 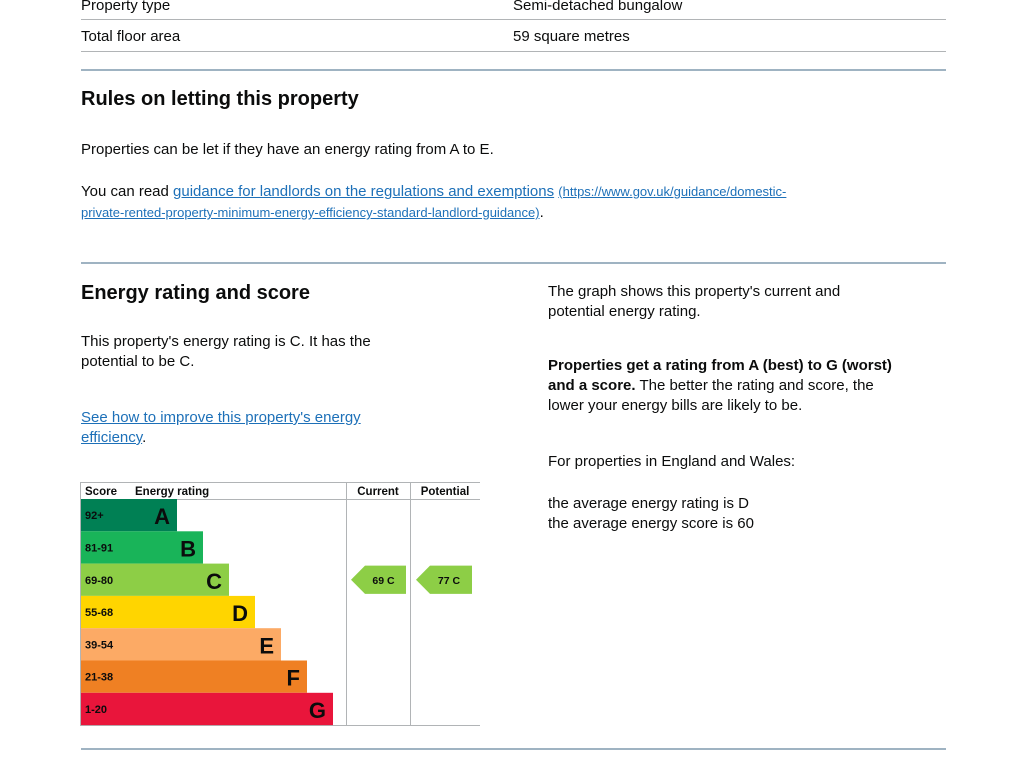 I want to click on band-bar-B, so click(x=165, y=547).